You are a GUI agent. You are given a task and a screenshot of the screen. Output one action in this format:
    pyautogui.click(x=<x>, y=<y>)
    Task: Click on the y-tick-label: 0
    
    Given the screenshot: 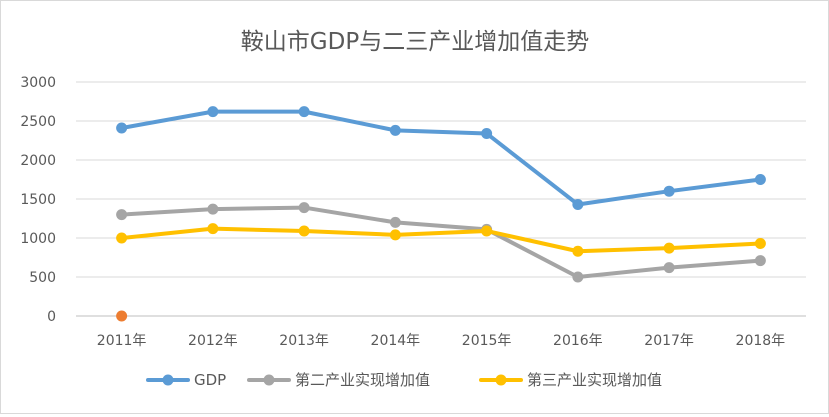 What is the action you would take?
    pyautogui.click(x=51, y=317)
    